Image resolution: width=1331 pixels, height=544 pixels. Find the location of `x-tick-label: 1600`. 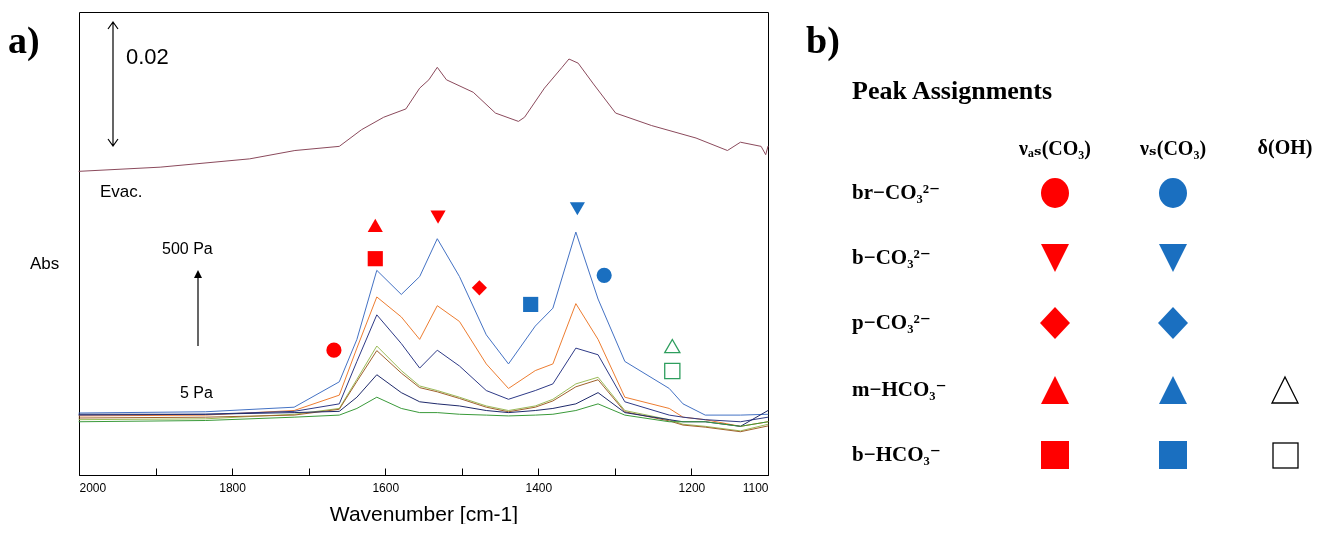

x-tick-label: 1600 is located at coordinates (386, 487).